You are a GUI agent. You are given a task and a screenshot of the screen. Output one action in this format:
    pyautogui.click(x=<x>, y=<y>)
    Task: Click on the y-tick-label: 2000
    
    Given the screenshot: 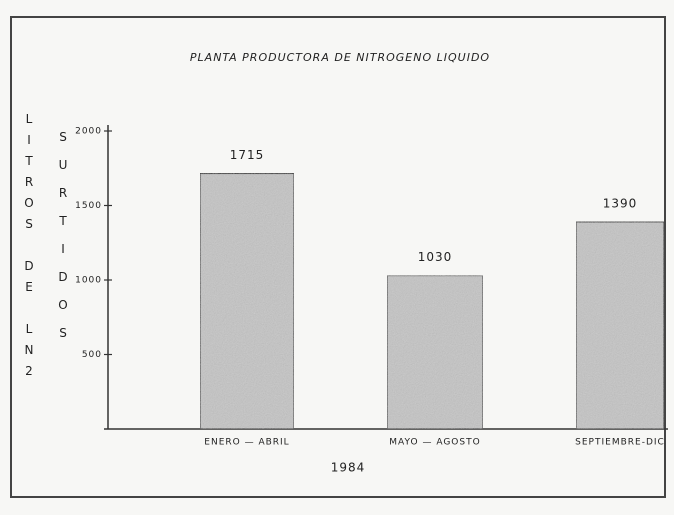 What is the action you would take?
    pyautogui.click(x=88, y=132)
    